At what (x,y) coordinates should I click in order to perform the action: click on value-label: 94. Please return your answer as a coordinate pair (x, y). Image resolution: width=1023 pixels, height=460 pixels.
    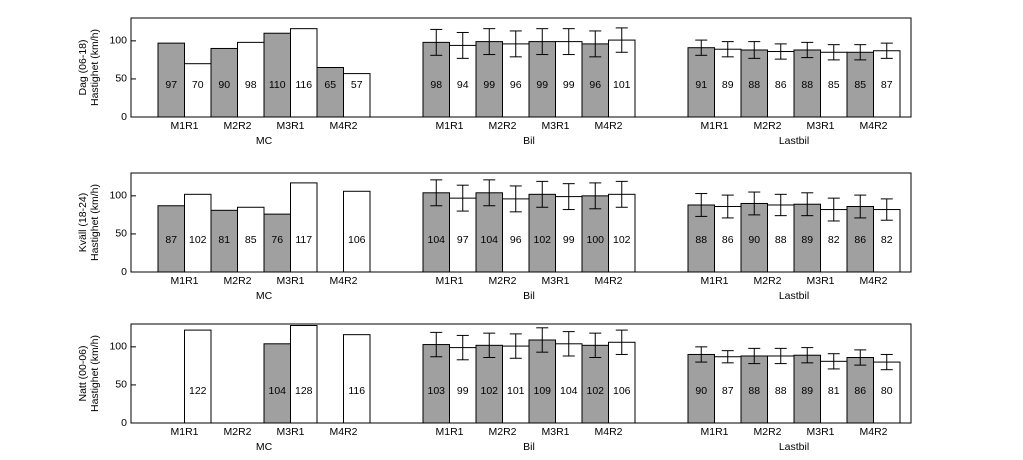
    Looking at the image, I should click on (463, 85).